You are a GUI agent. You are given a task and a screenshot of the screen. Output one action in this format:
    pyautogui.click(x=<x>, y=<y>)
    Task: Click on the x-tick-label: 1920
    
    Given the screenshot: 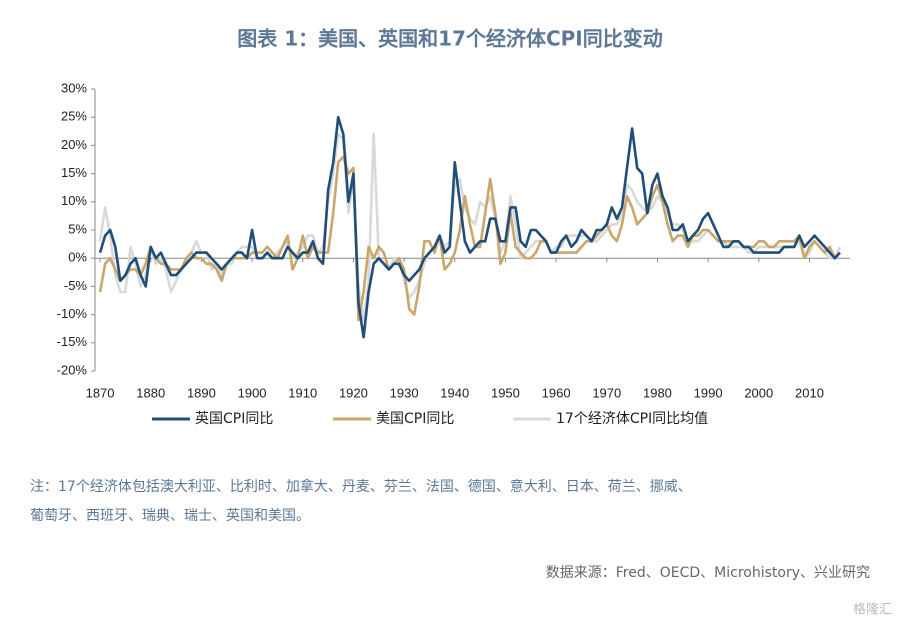 What is the action you would take?
    pyautogui.click(x=353, y=392)
    